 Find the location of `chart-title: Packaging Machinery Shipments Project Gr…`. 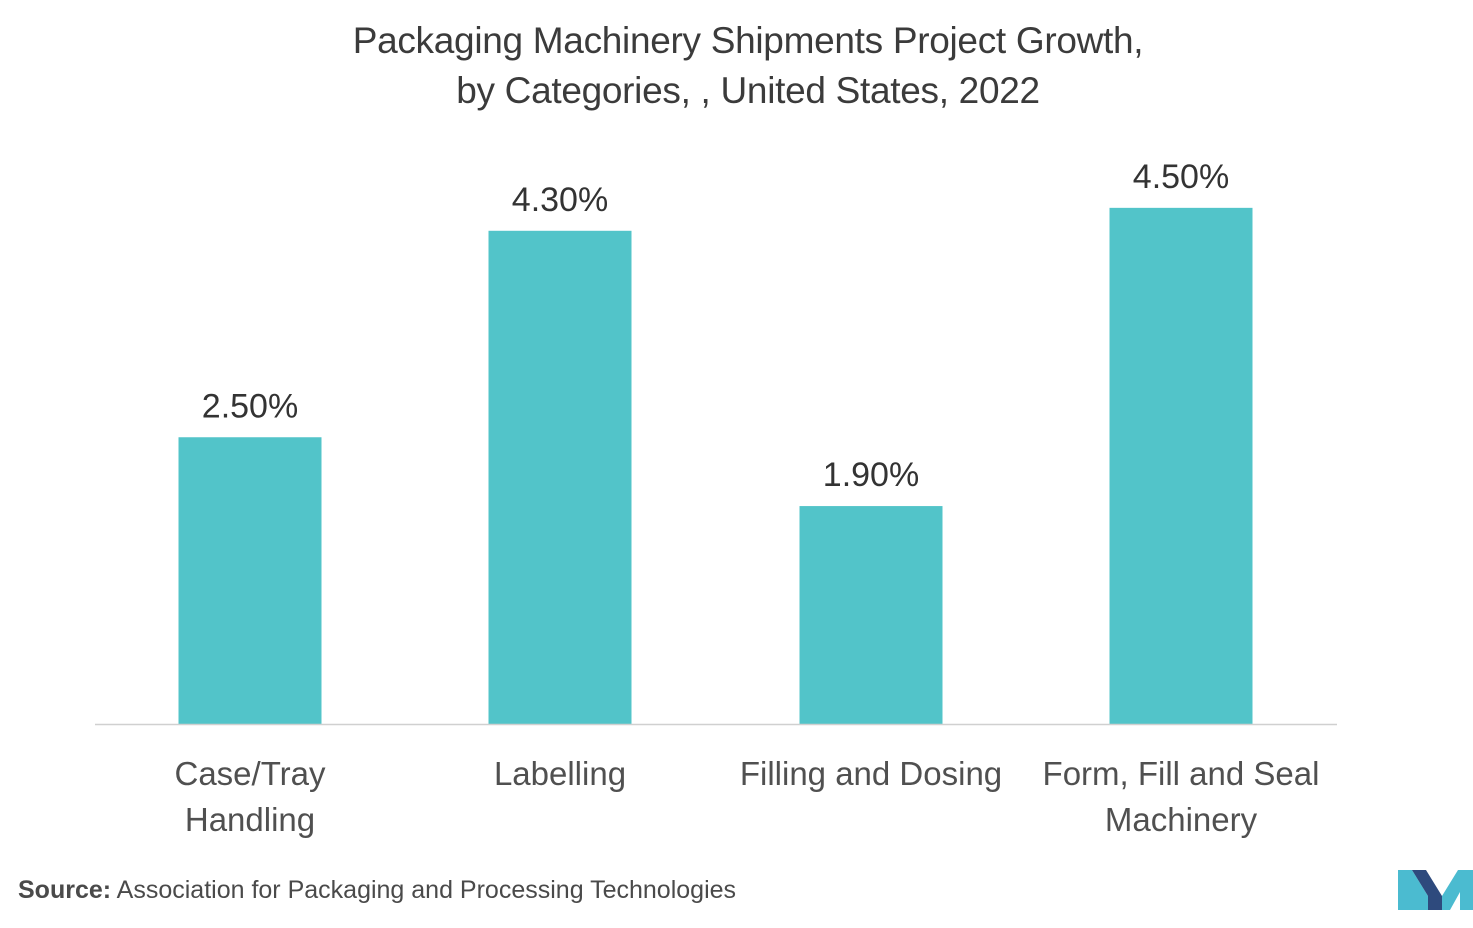

chart-title: Packaging Machinery Shipments Project Gr… is located at coordinates (736, 66).